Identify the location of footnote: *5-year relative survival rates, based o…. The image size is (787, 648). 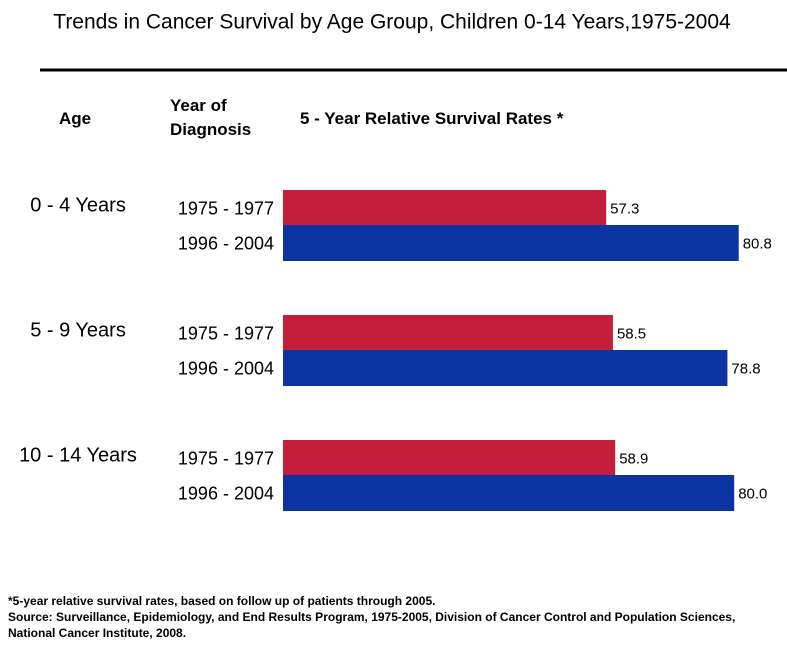
(222, 601).